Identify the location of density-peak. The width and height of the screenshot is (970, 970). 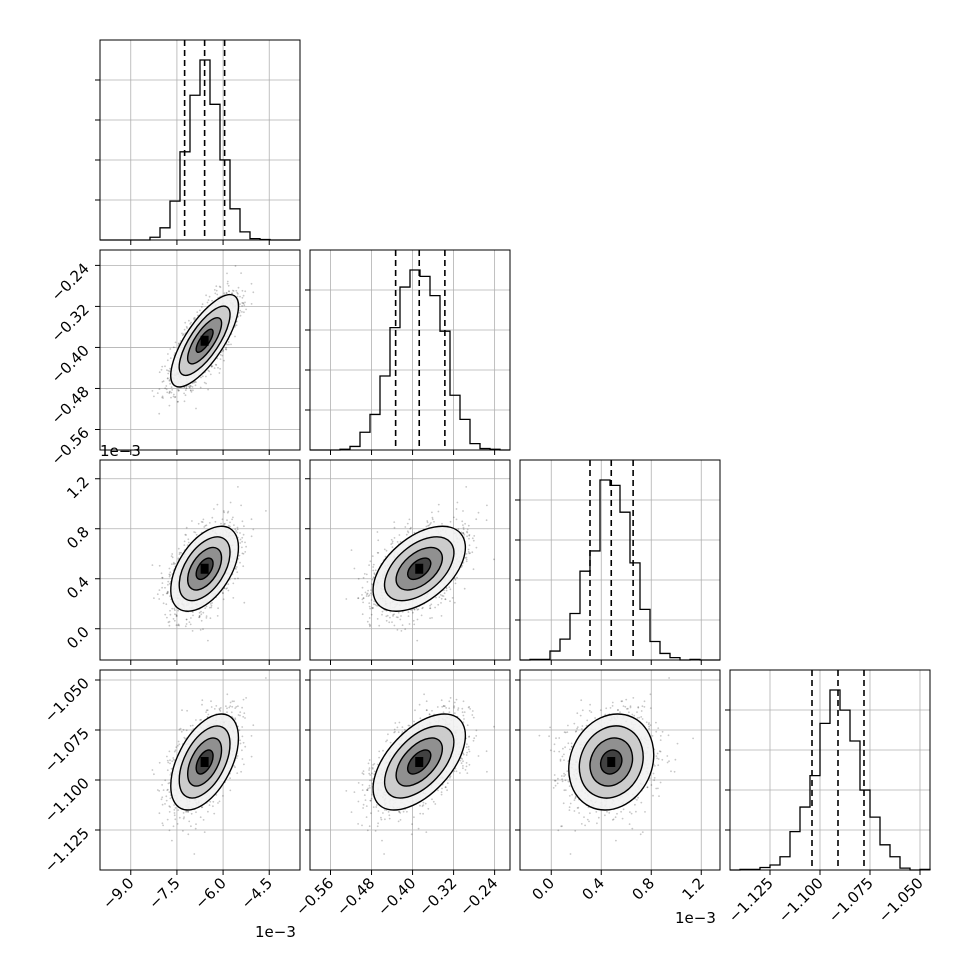
(204, 340).